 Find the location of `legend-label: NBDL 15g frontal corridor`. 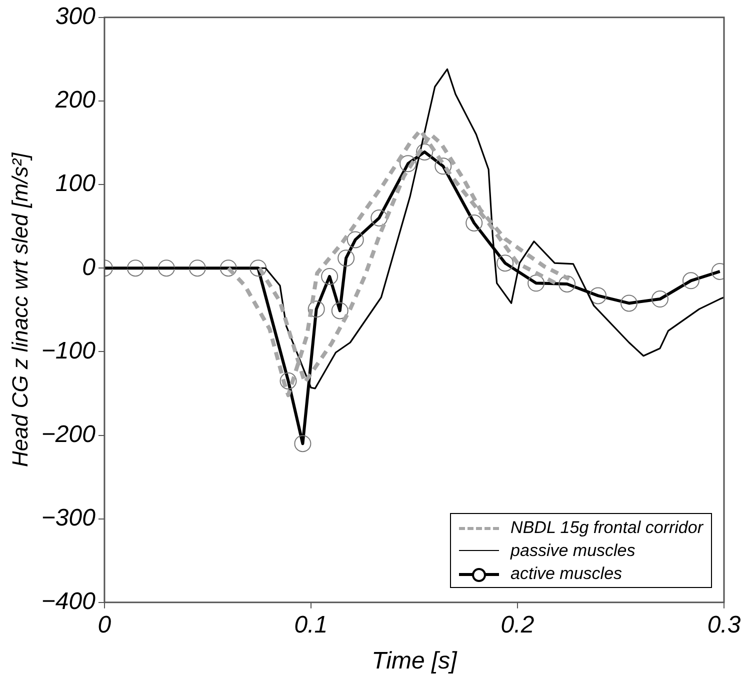

legend-label: NBDL 15g frontal corridor is located at coordinates (606, 528).